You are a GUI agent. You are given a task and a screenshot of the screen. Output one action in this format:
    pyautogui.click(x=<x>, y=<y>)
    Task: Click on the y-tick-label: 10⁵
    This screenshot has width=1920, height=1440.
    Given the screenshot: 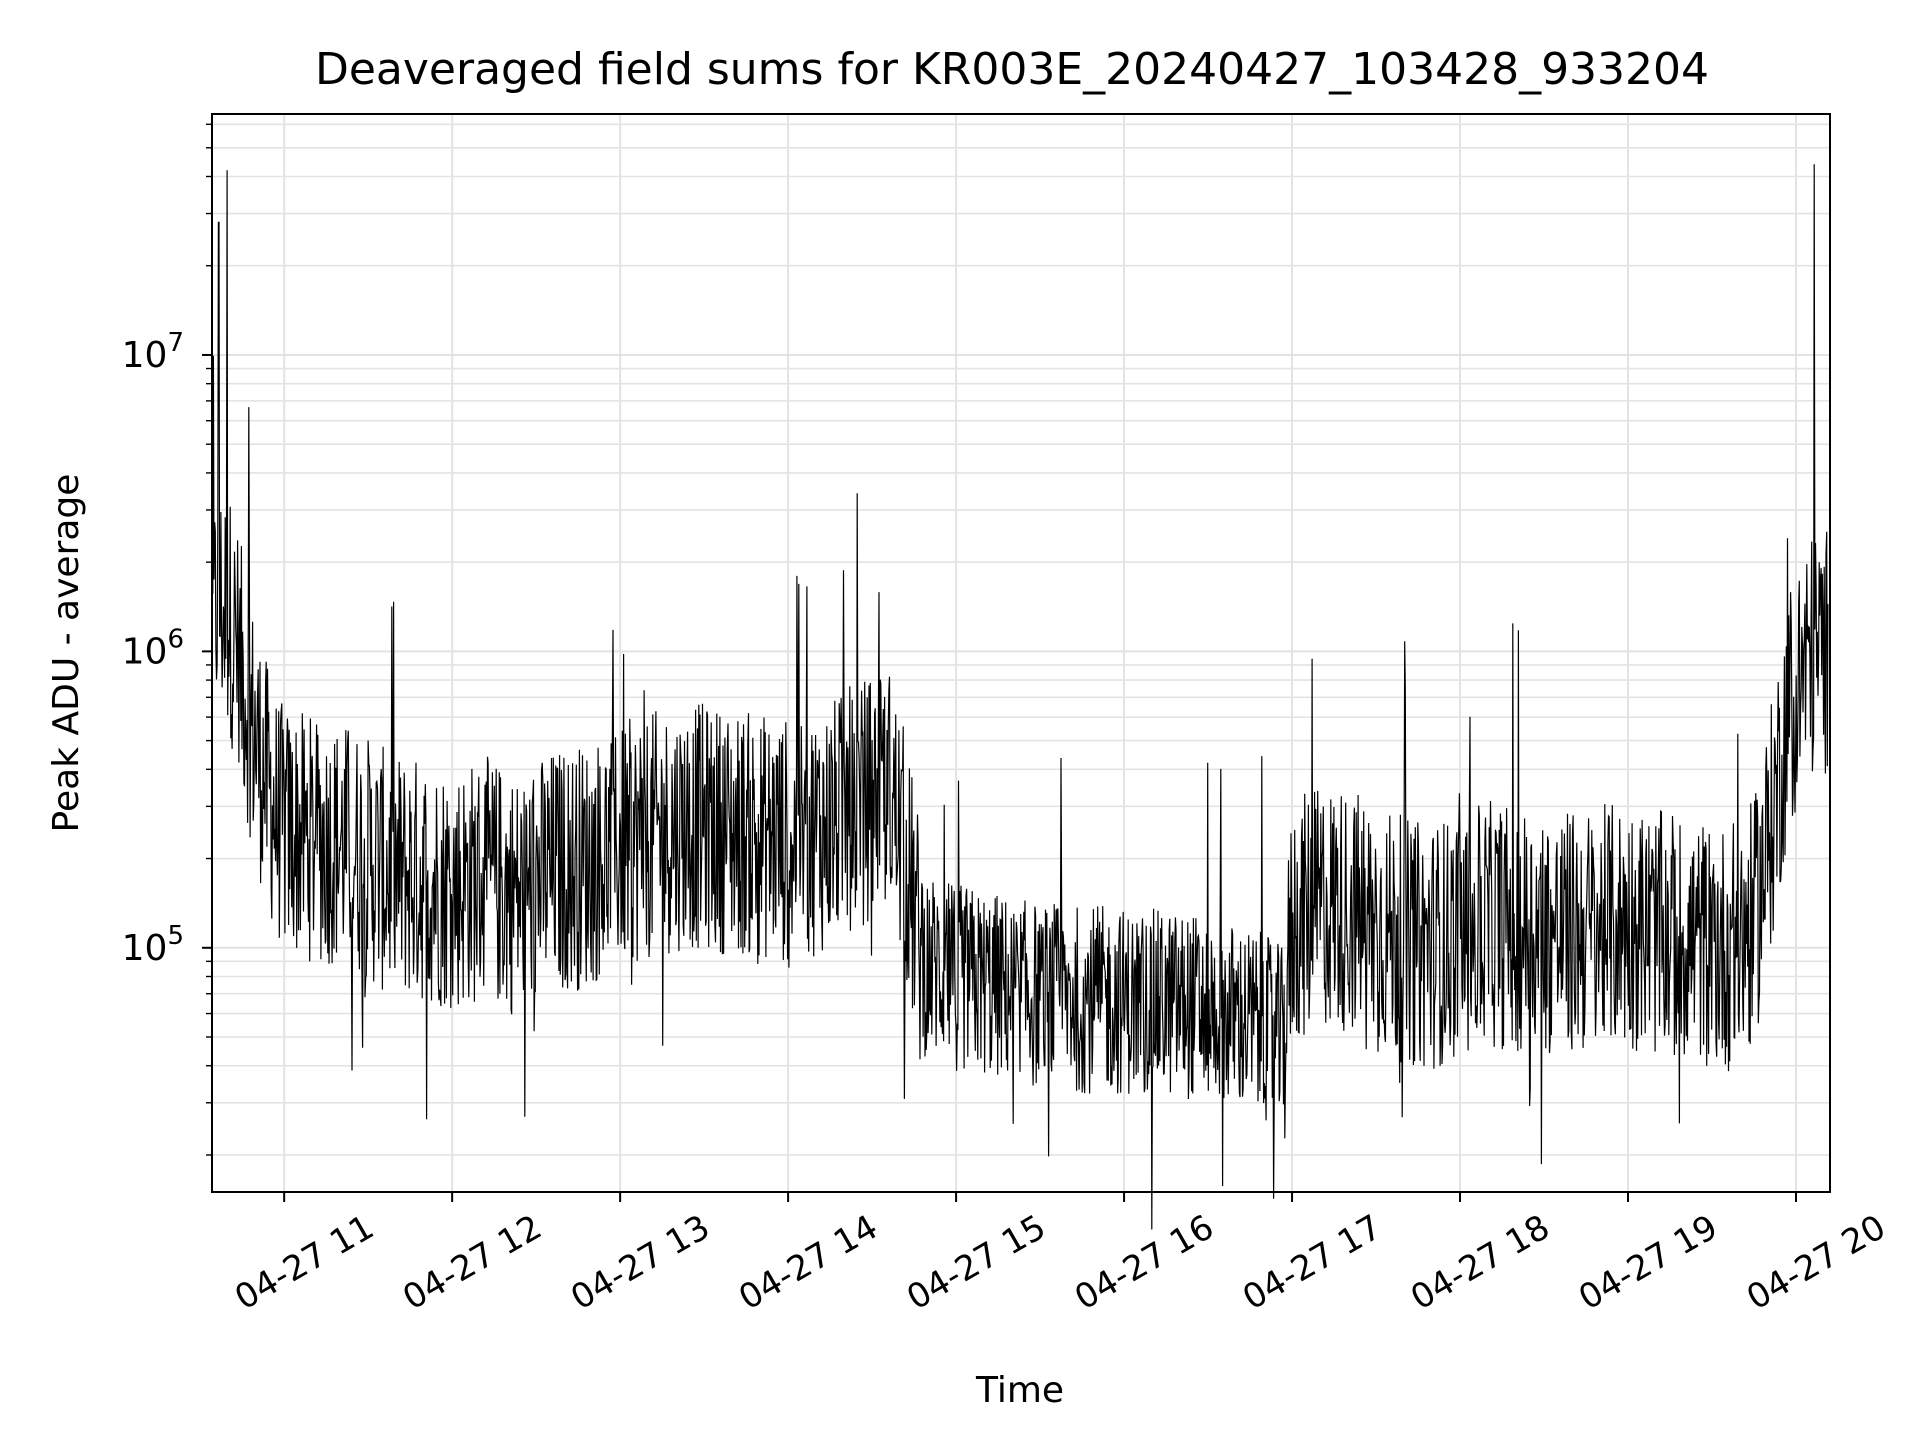 What is the action you would take?
    pyautogui.click(x=153, y=945)
    